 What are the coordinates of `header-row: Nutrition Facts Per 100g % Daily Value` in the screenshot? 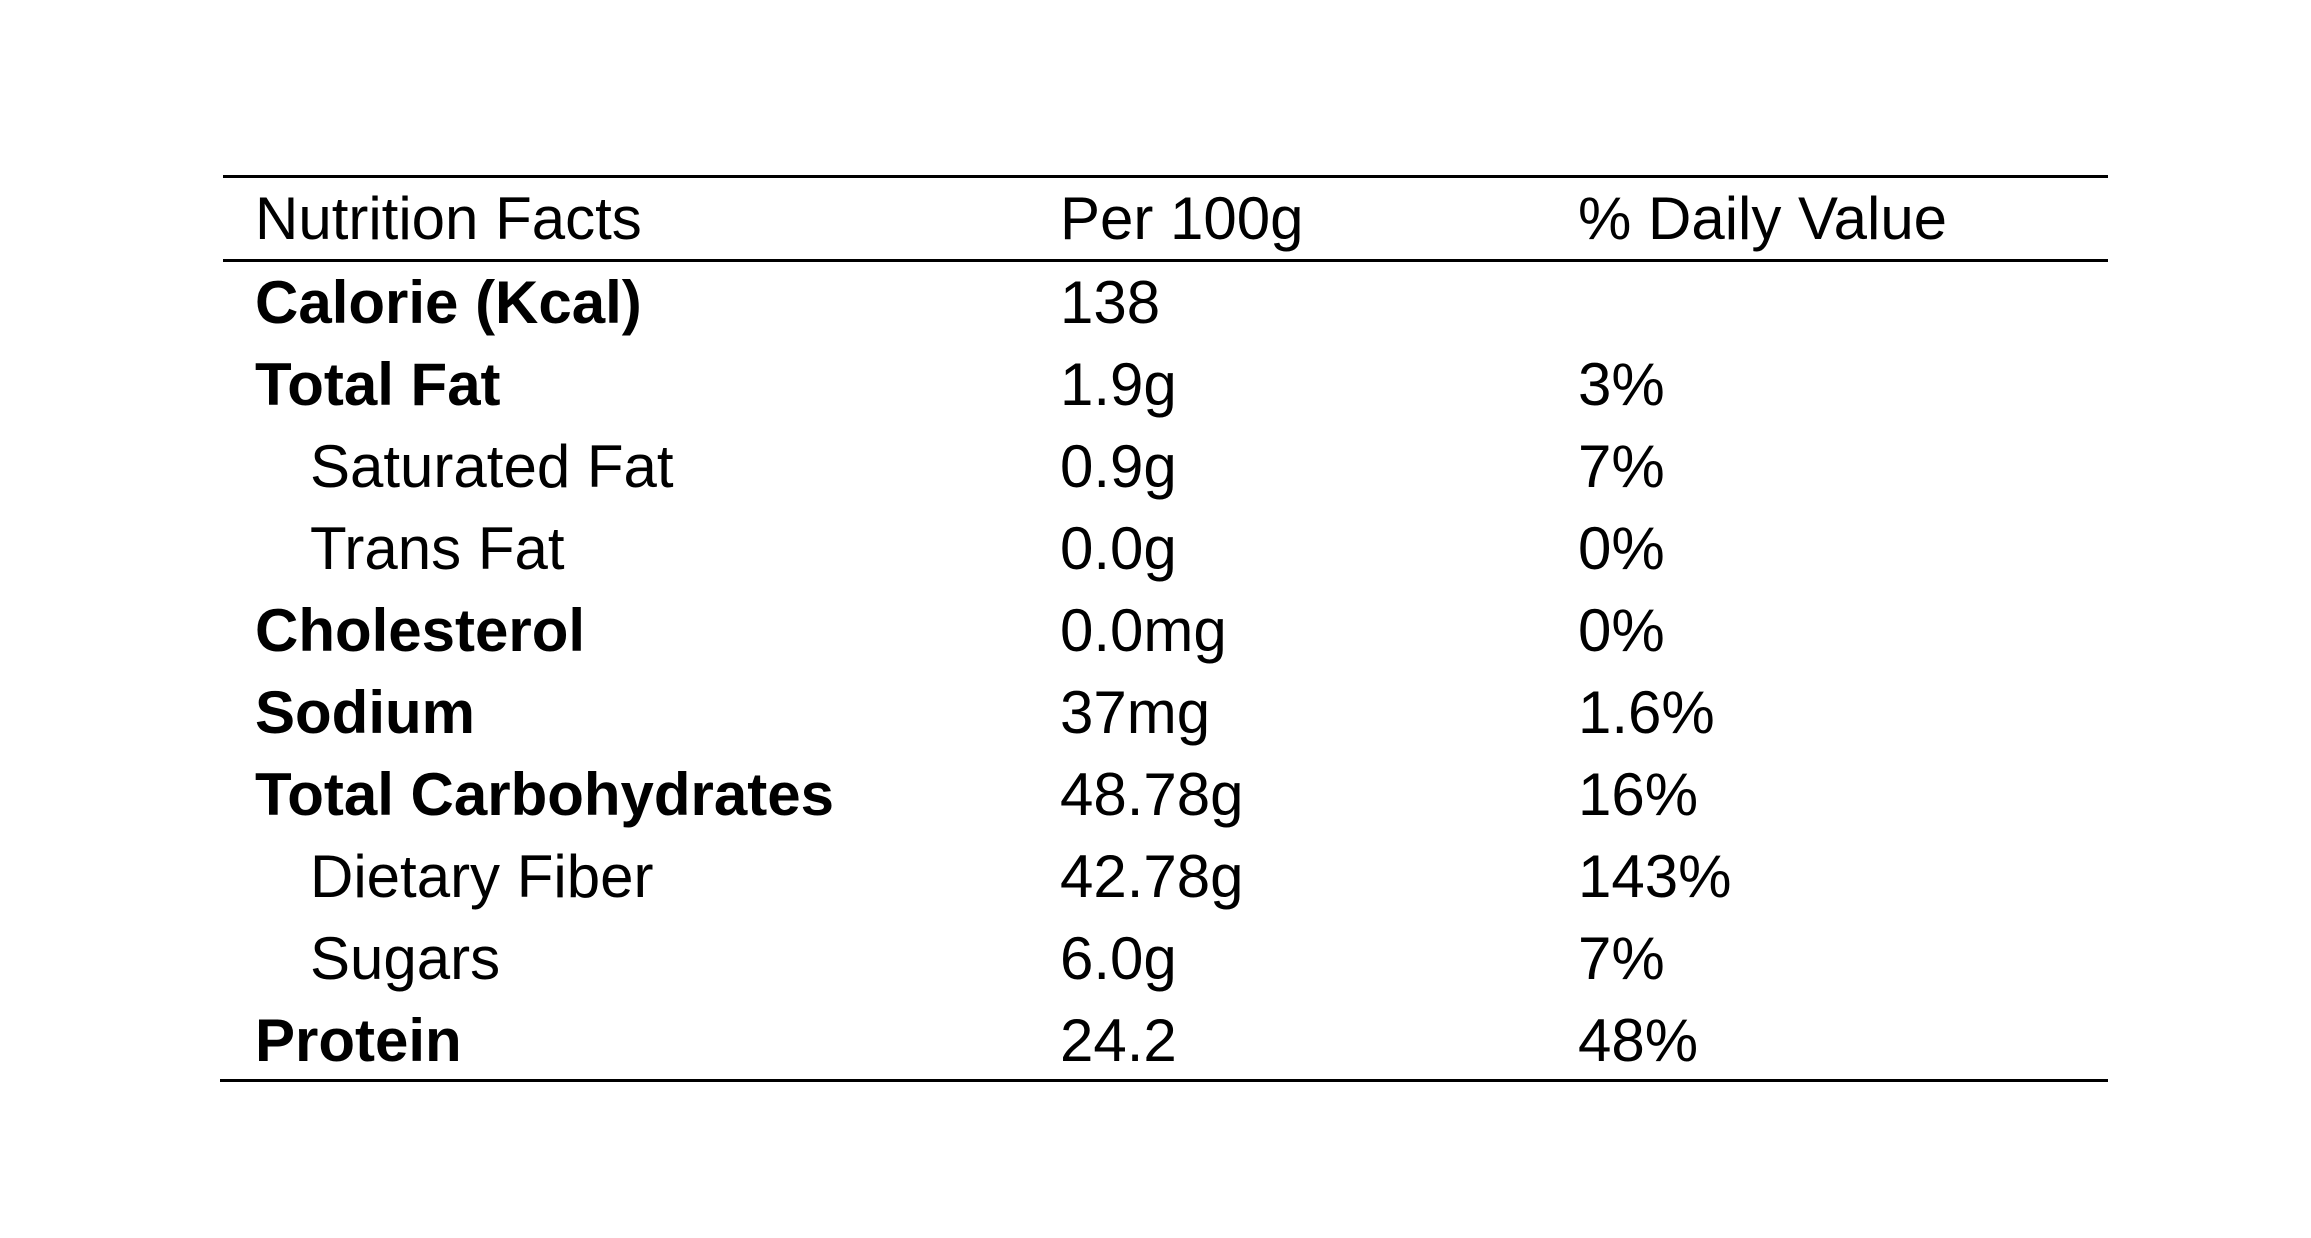 It's located at (1164, 219).